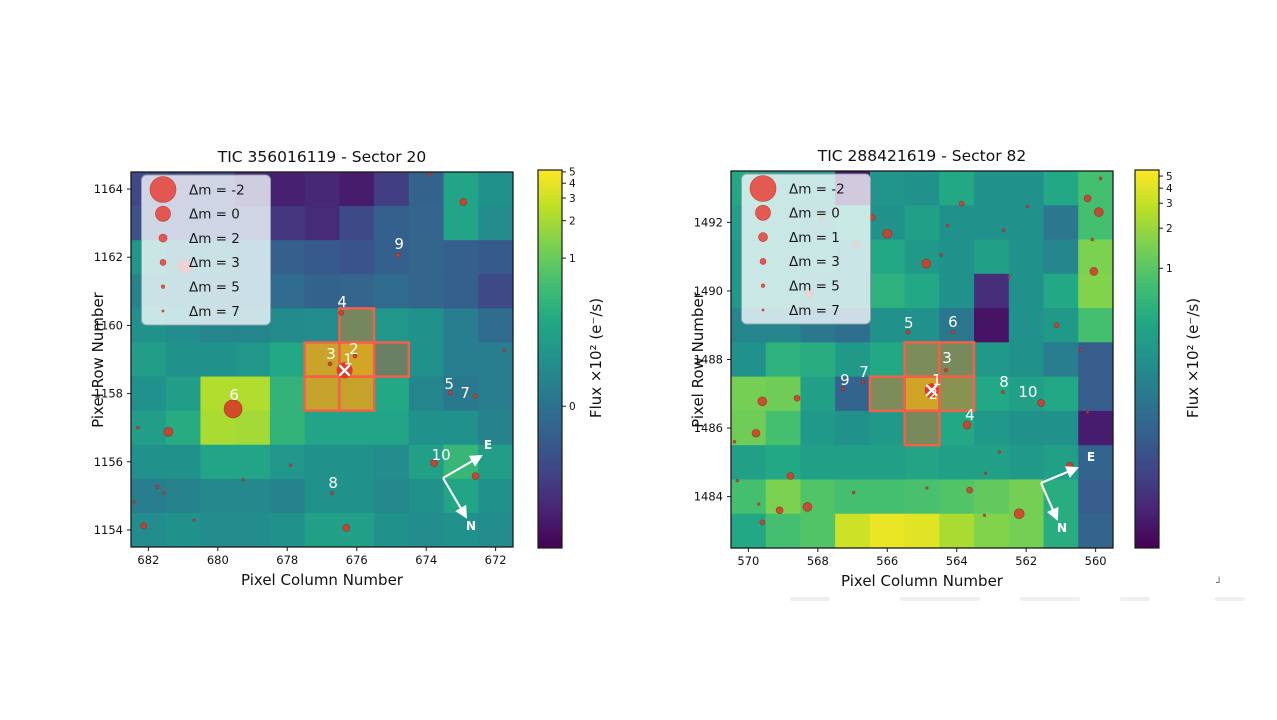 Image resolution: width=1277 pixels, height=720 pixels. Describe the element at coordinates (1169, 229) in the screenshot. I see `colorbar-tick-label: 2` at that location.